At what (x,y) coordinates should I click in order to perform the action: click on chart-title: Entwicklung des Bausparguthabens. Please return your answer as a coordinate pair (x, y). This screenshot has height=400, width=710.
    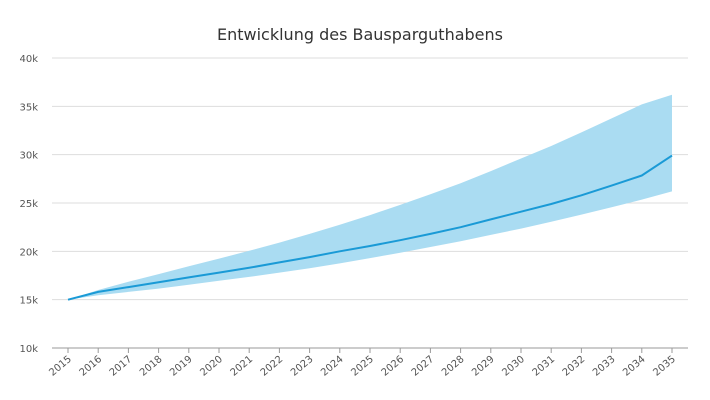
    Looking at the image, I should click on (360, 34).